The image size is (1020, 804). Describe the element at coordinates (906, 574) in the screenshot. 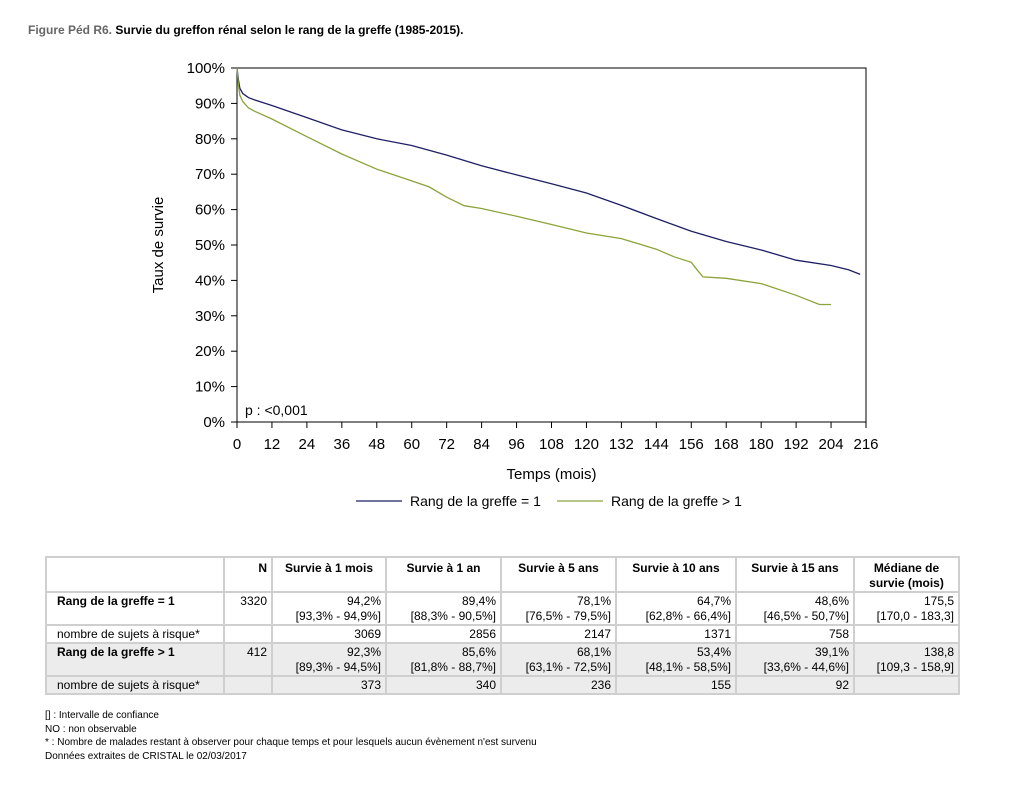

I see `table-header-mediane: Médiane de survie (mois)` at that location.